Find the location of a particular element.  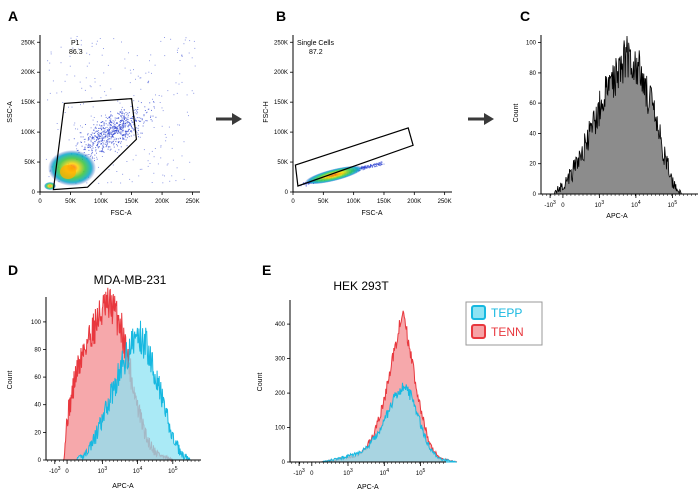

panel-c-xtick-label: 104 is located at coordinates (636, 204).